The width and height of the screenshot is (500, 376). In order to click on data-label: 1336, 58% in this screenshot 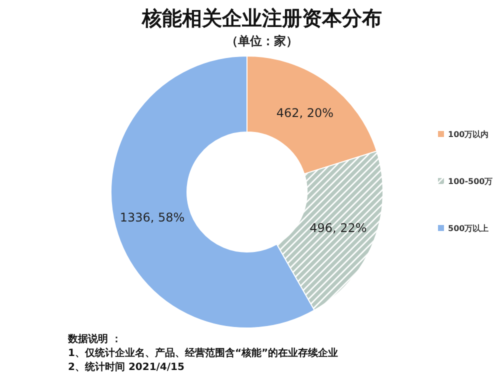, I will do `click(152, 217)`.